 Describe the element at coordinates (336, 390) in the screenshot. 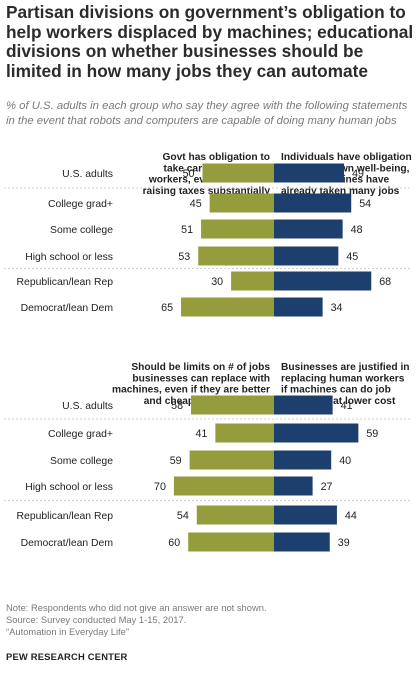

I see `right-column-header: if machines can do job` at that location.